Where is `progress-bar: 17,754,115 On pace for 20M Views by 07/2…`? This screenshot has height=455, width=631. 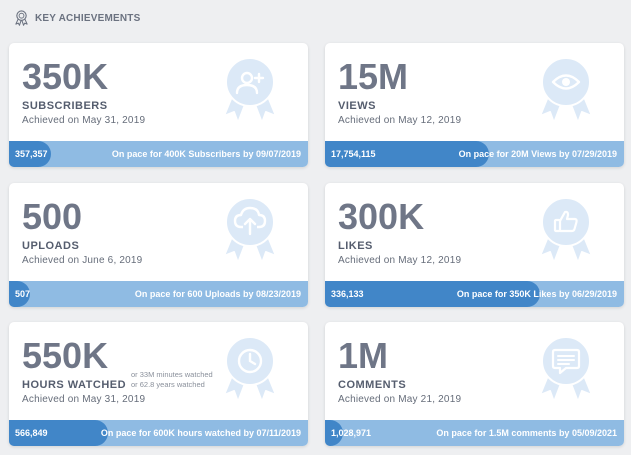
progress-bar: 17,754,115 On pace for 20M Views by 07/2… is located at coordinates (474, 154).